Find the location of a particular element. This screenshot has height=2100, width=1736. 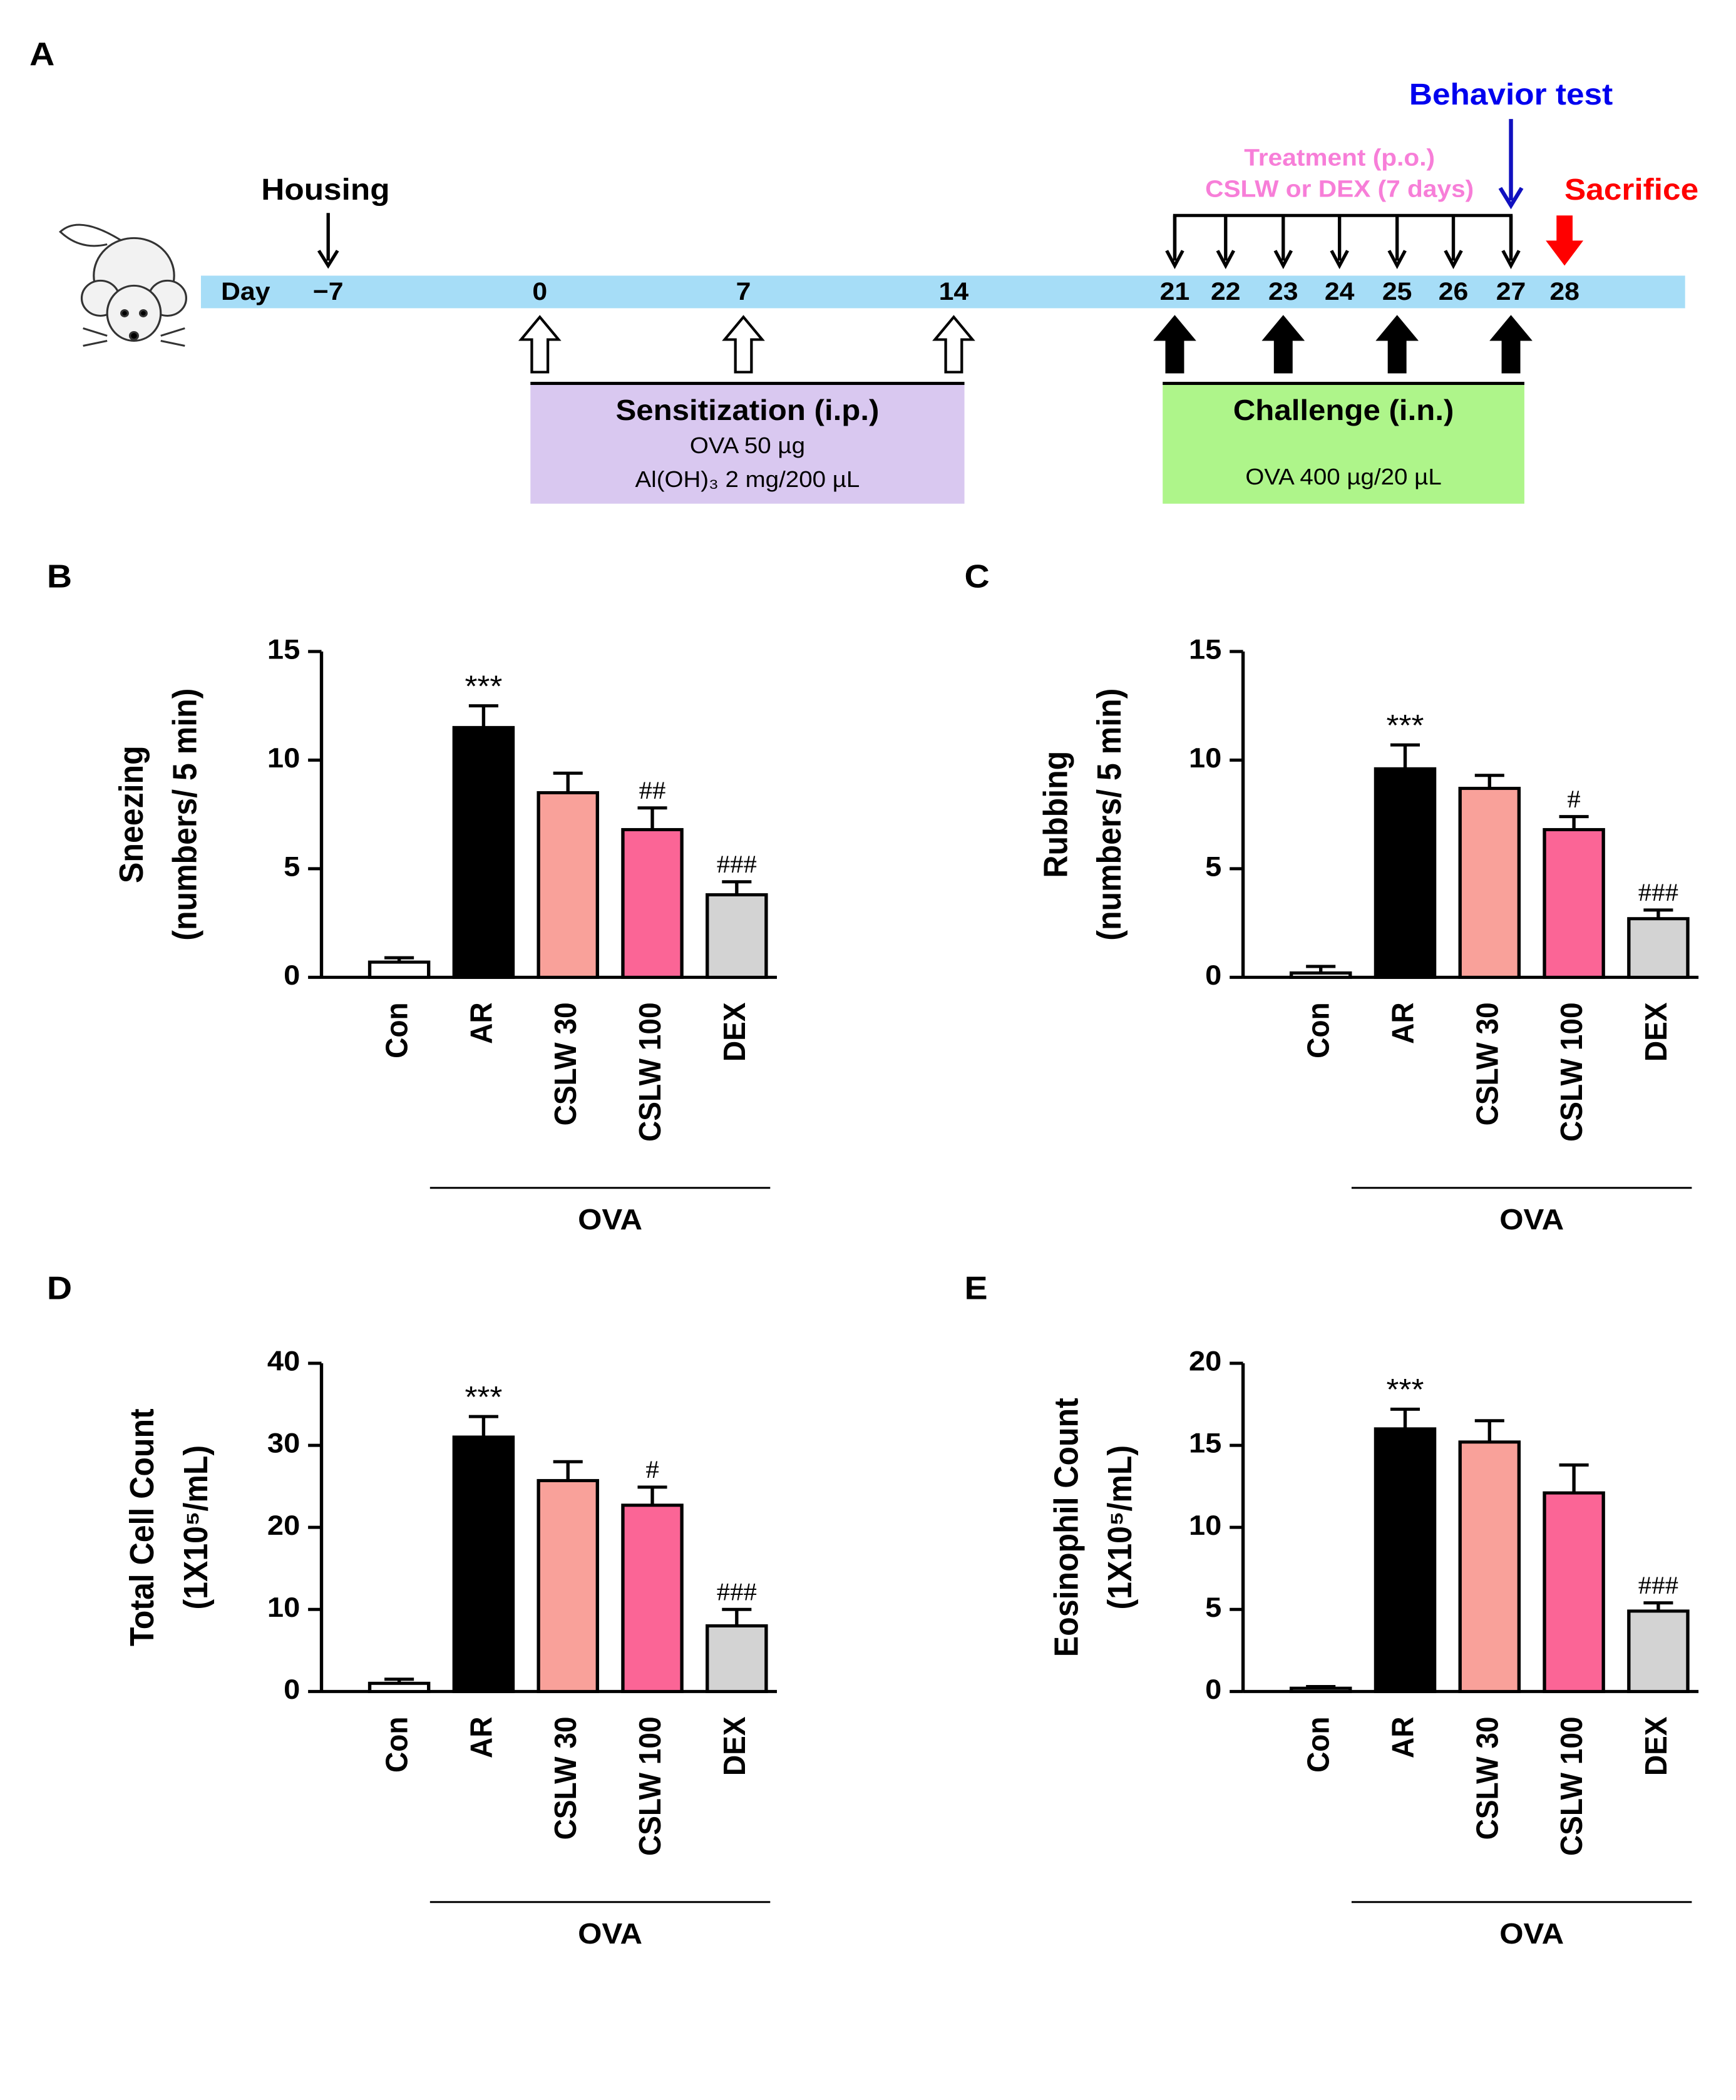

day-labels: −7 0 7 14 21 22 23 24 25 26 27 28 is located at coordinates (946, 291).